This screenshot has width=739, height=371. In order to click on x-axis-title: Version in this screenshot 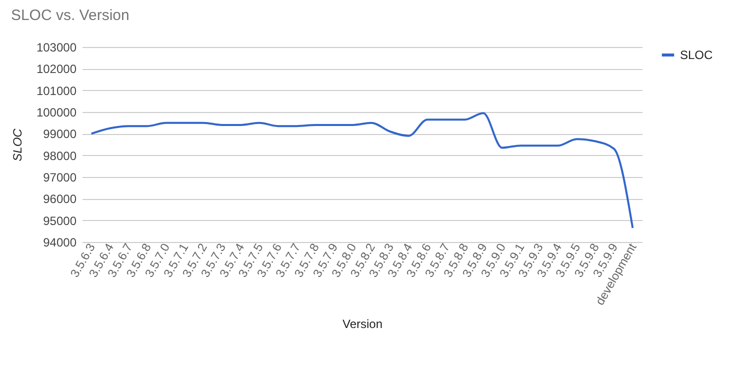, I will do `click(362, 324)`.